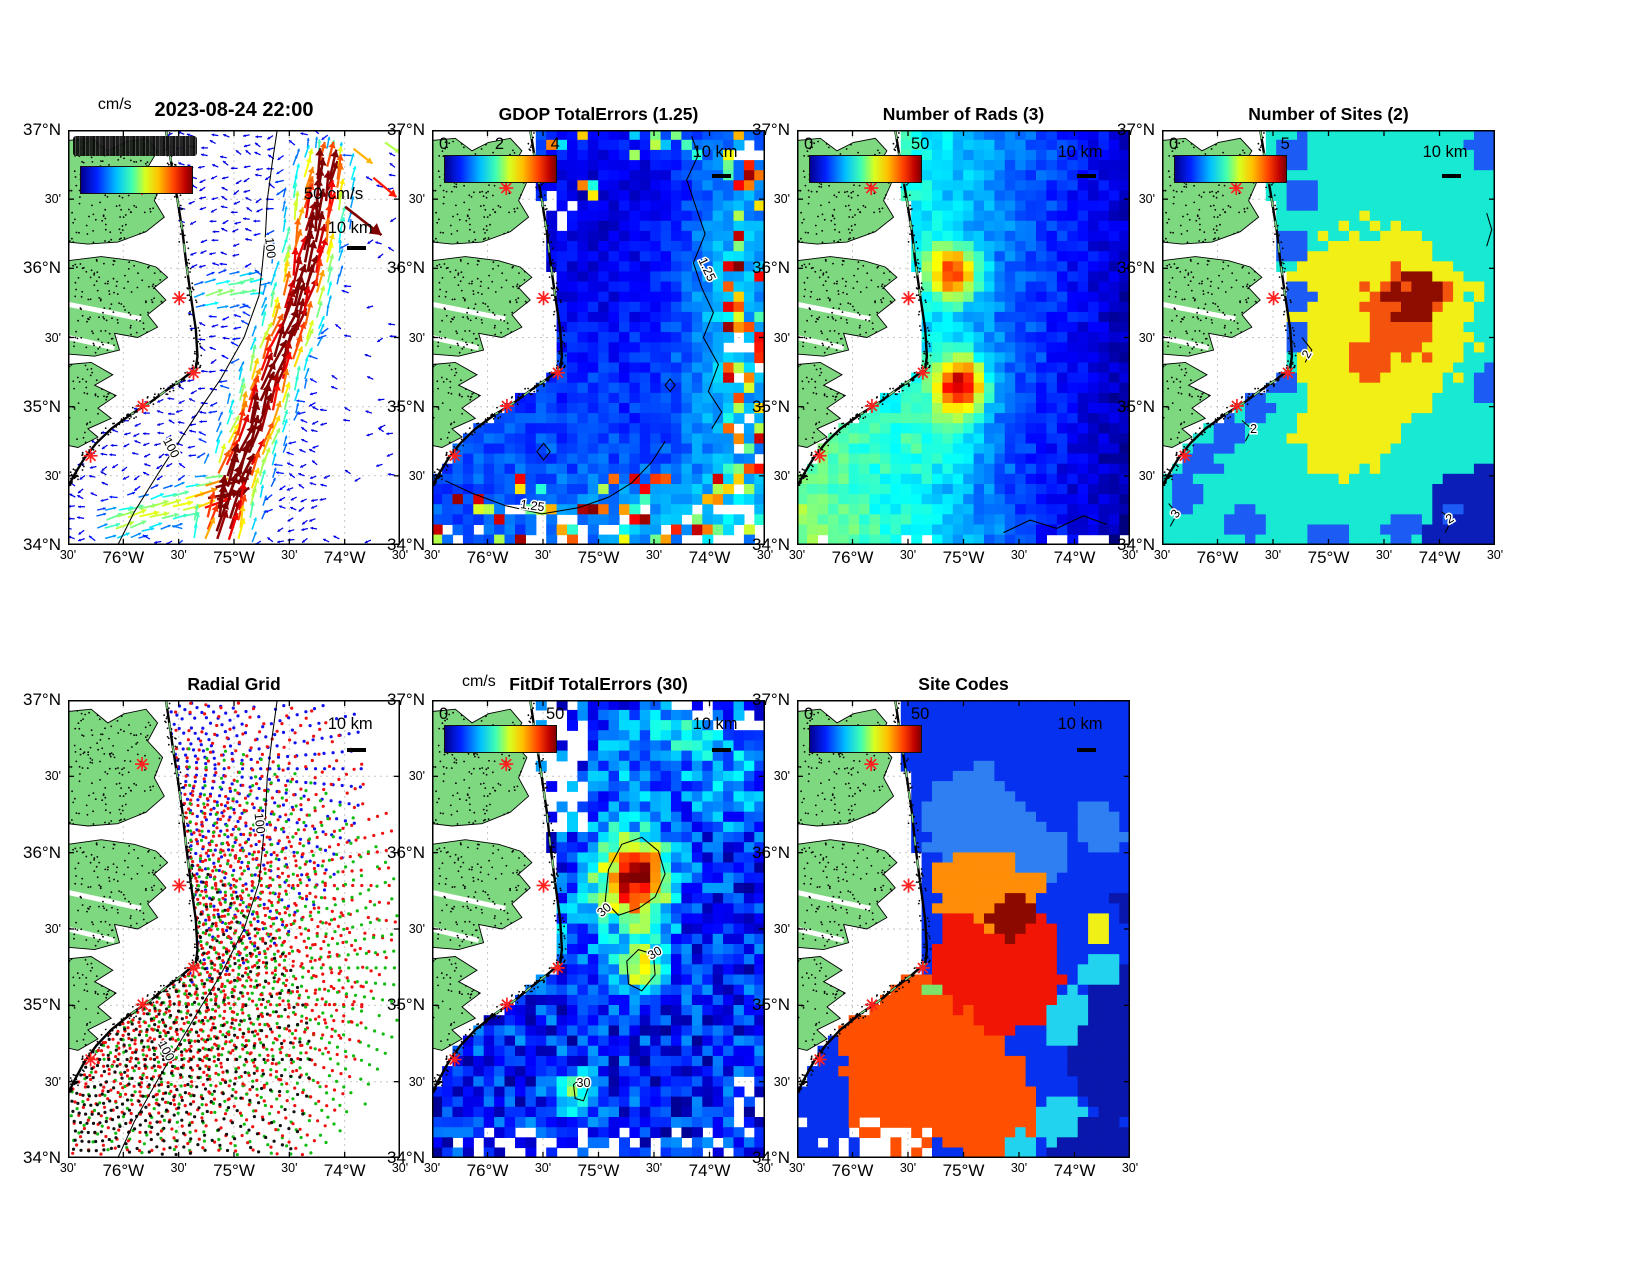  I want to click on x-axis-tick-label: 74°W, so click(709, 557).